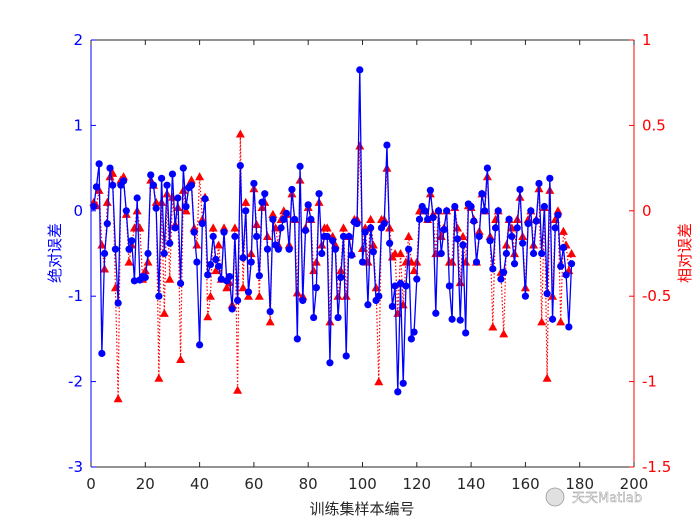 This screenshot has width=700, height=525. What do you see at coordinates (647, 40) in the screenshot?
I see `right-tick-label: 1` at bounding box center [647, 40].